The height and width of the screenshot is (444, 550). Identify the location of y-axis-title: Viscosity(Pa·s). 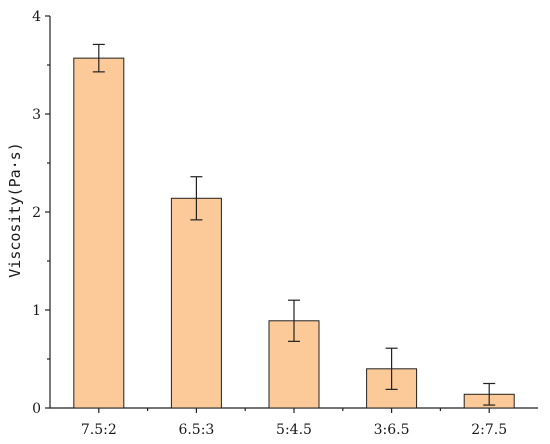
(15, 209).